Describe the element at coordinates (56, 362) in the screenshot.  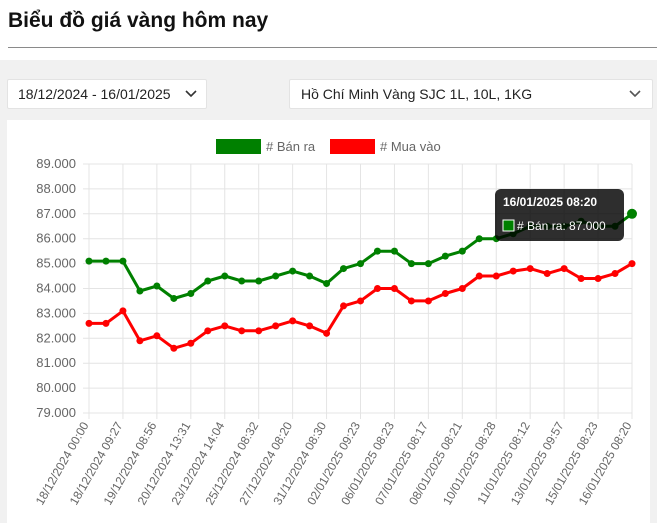
I see `y-tick-label: 81.000` at that location.